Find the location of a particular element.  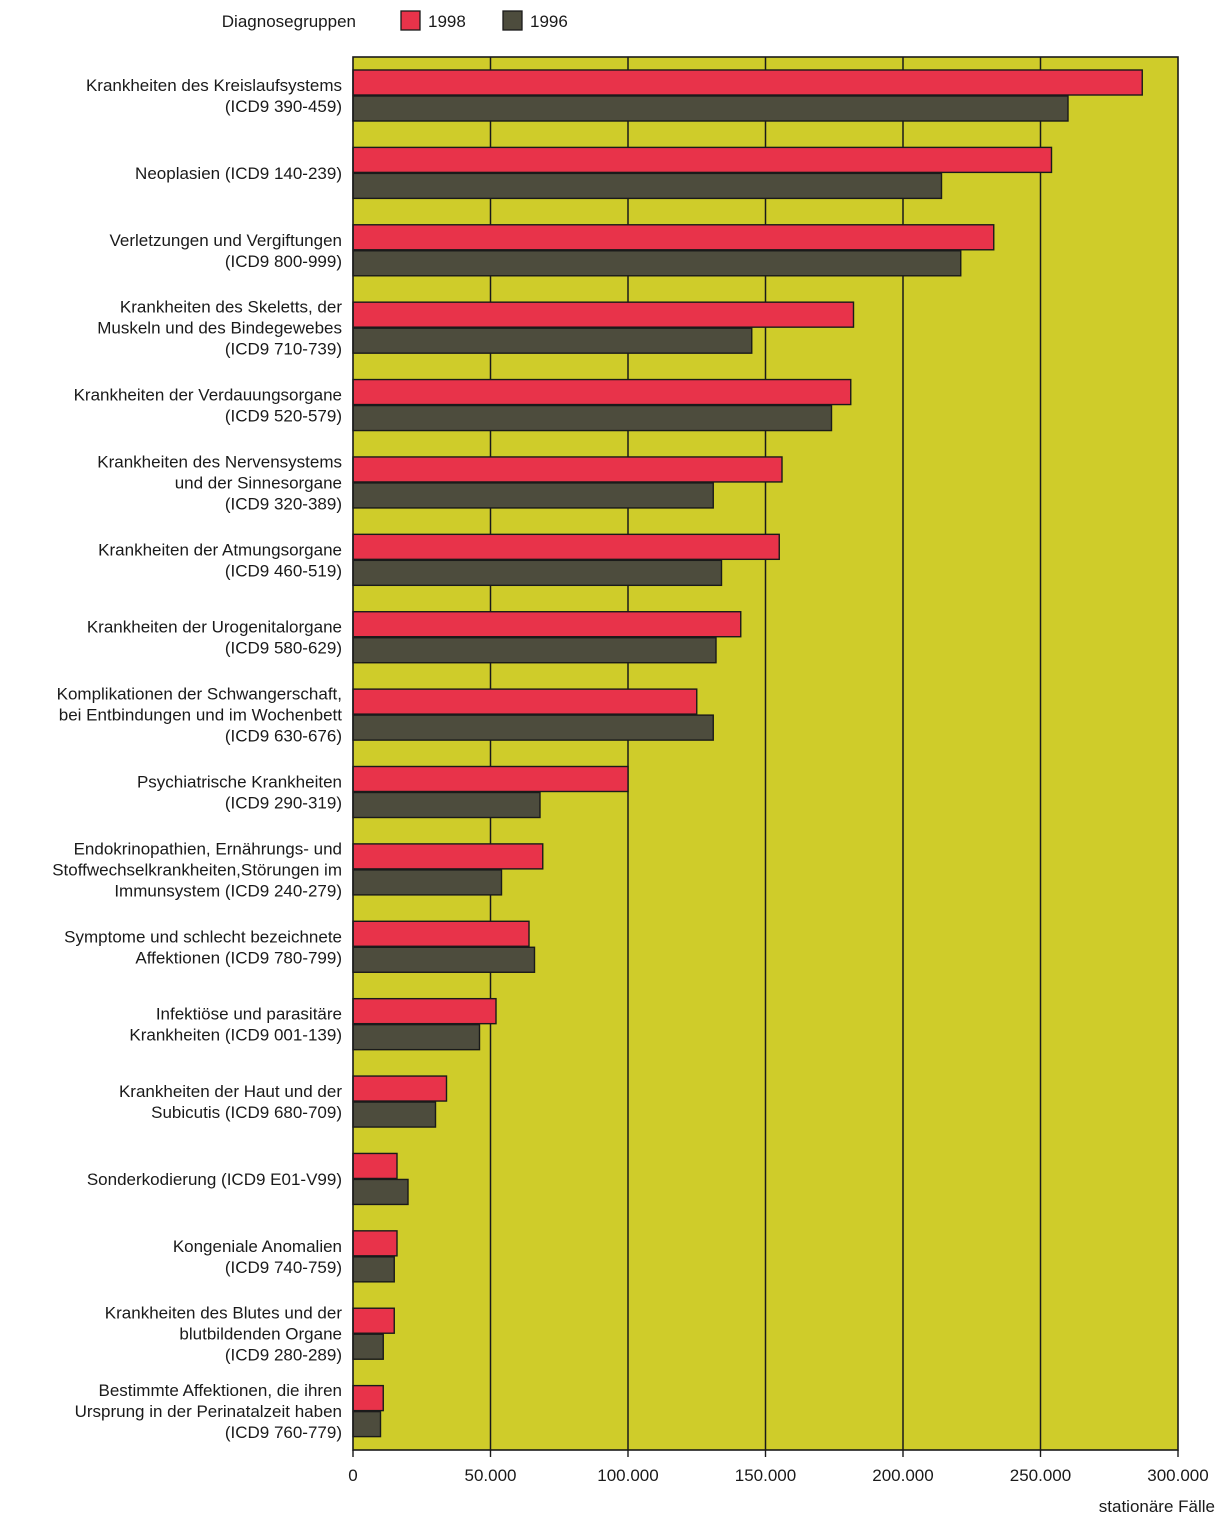

legend-label-1996: 1996 is located at coordinates (549, 21).